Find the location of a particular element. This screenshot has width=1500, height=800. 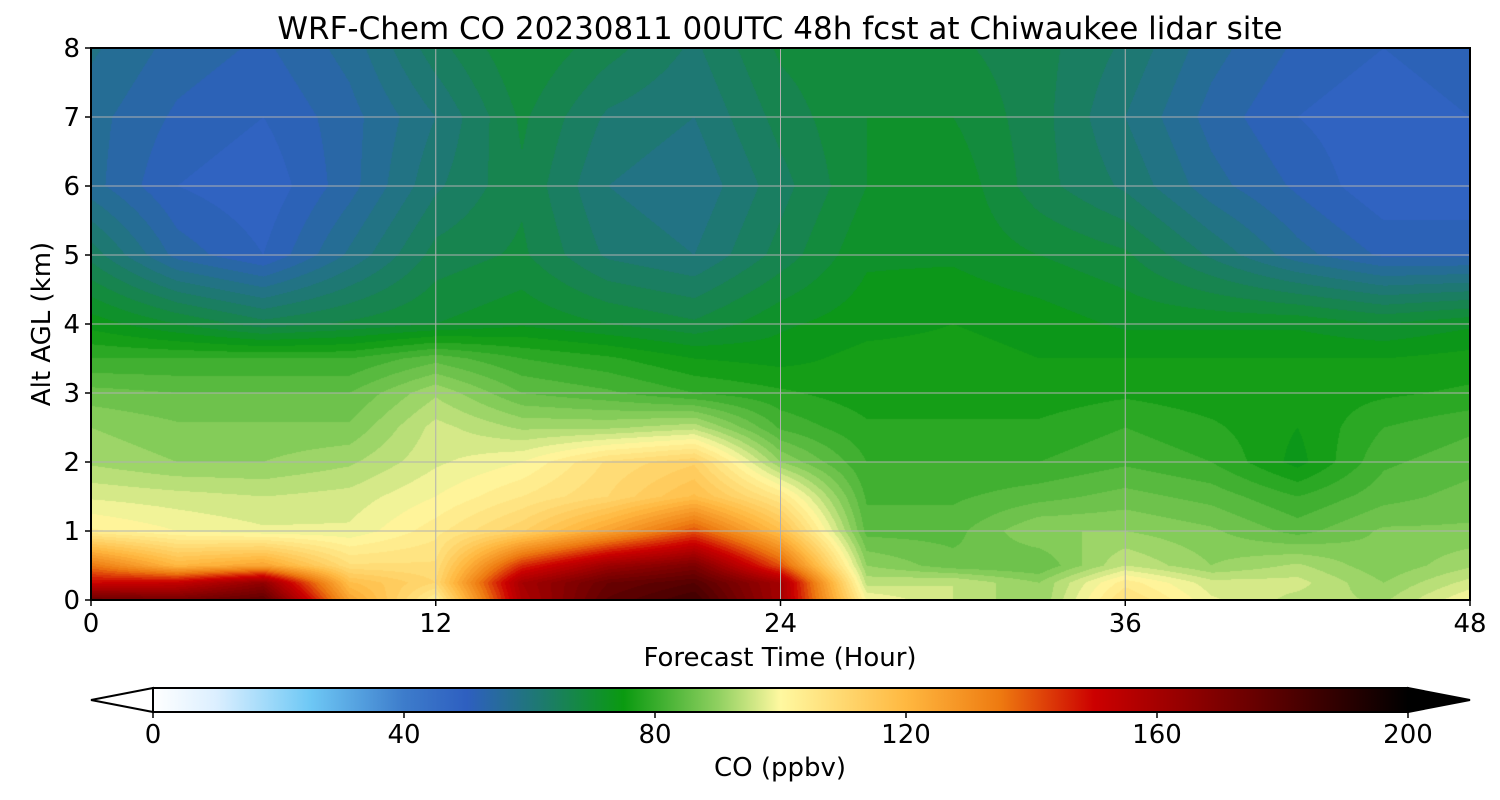

y-tick-label: 3 is located at coordinates (71, 394).